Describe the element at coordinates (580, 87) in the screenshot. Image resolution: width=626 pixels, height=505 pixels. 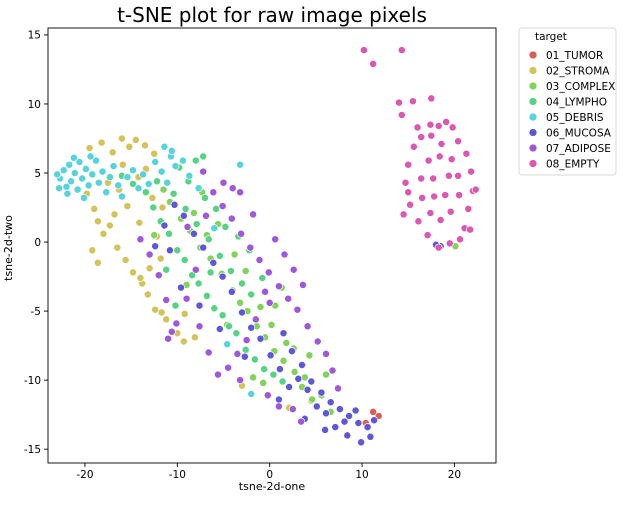
I see `legend-entry-label: 03_COMPLEX` at that location.